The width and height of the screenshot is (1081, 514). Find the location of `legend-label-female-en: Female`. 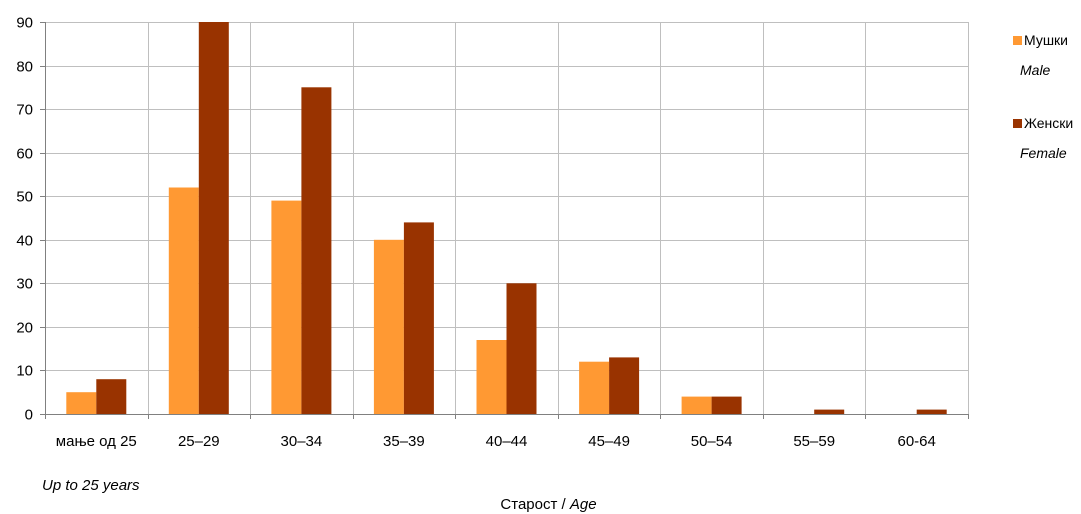

legend-label-female-en: Female is located at coordinates (1043, 153).